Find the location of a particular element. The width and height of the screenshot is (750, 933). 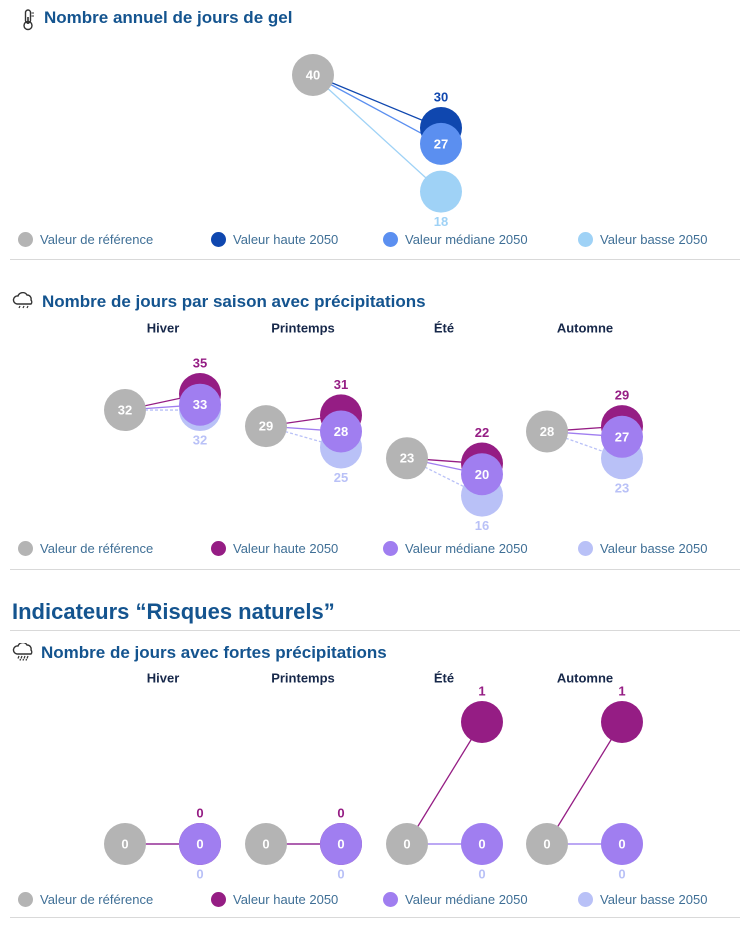

chart-gel: 40 27 30 18 is located at coordinates (377, 141).